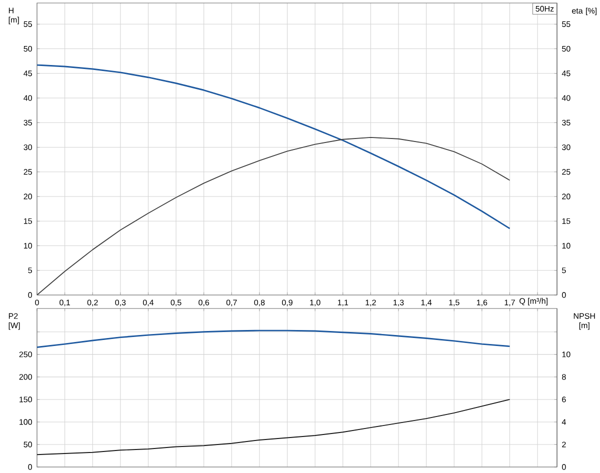  What do you see at coordinates (273, 339) in the screenshot?
I see `line-series` at bounding box center [273, 339].